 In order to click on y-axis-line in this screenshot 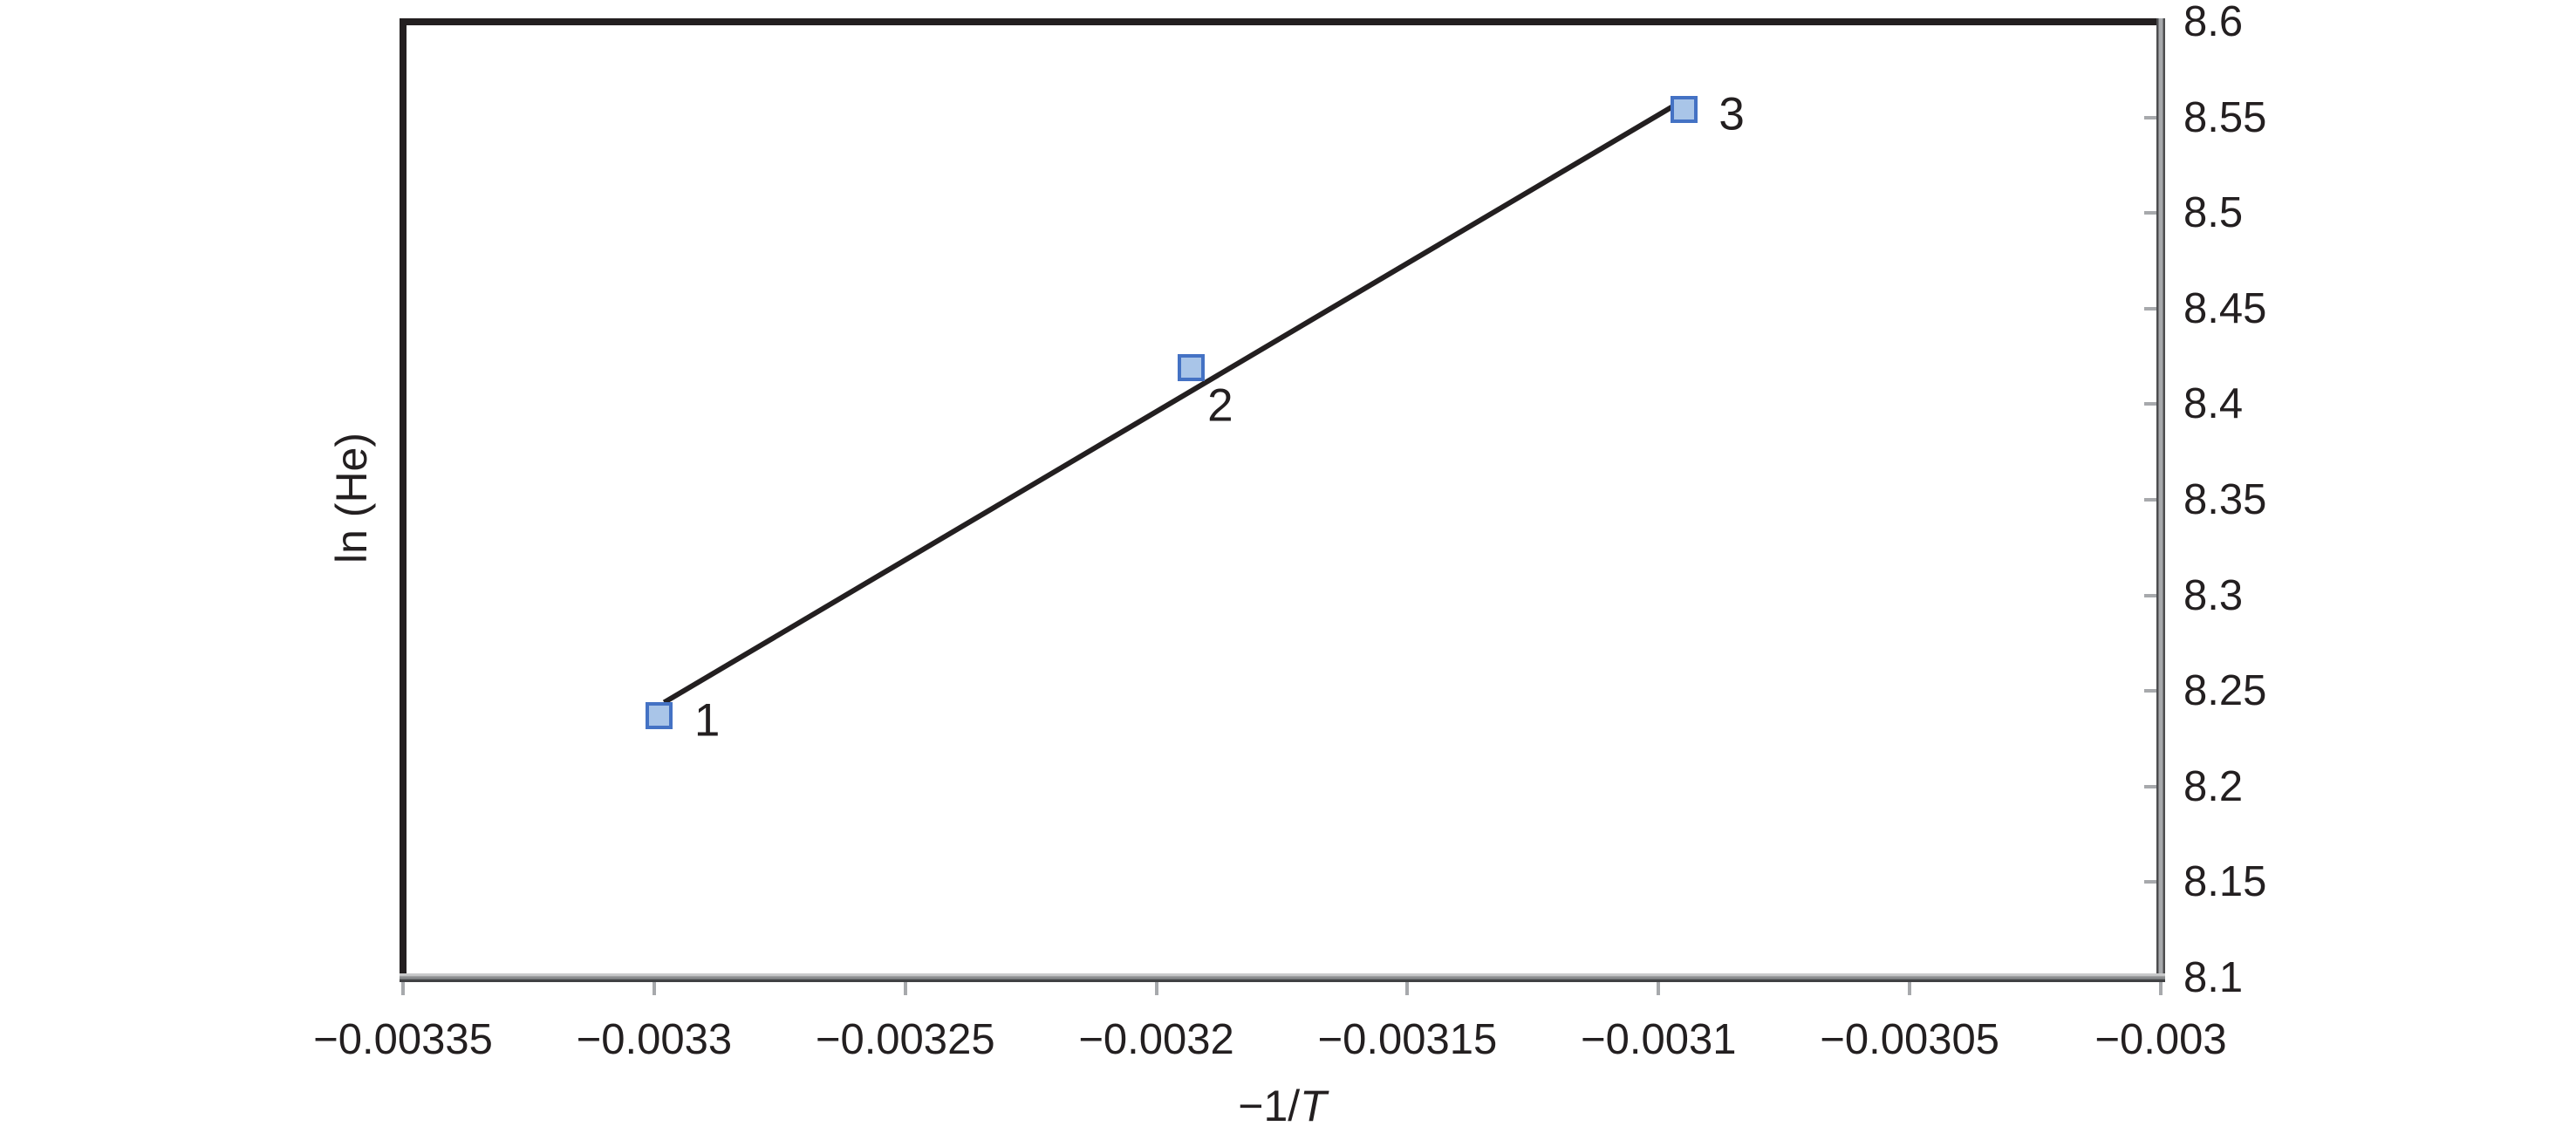, I will do `click(2160, 500)`.